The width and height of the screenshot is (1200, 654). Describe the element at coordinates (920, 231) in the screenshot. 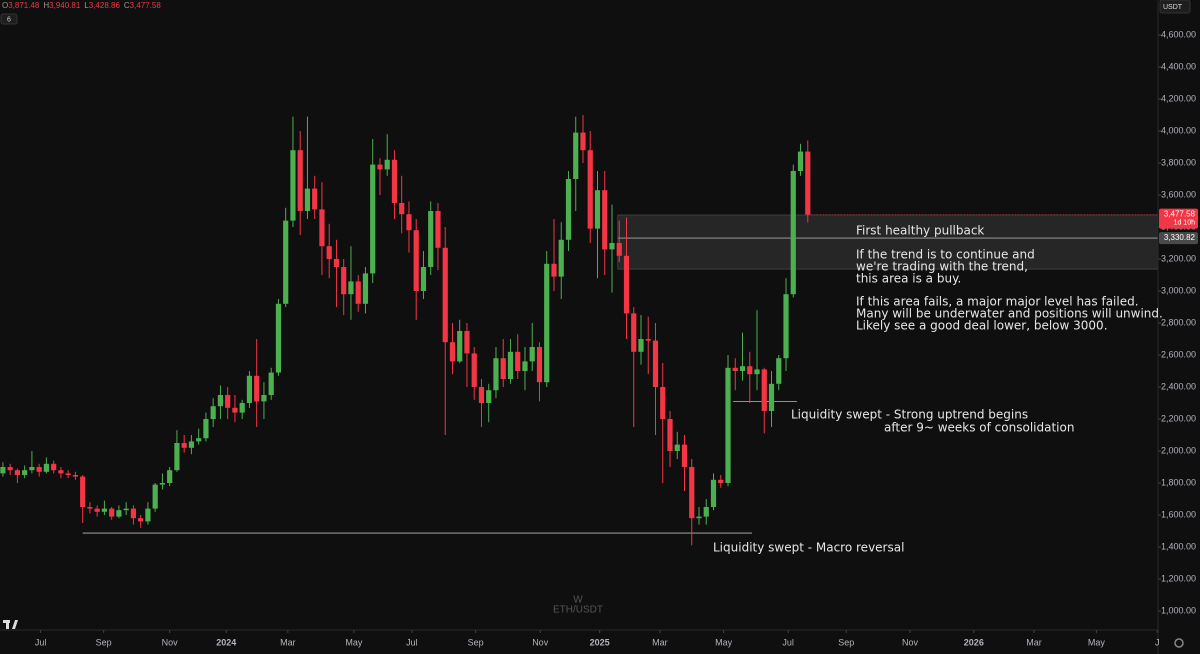

I see `annotation: First healthy pullback` at that location.